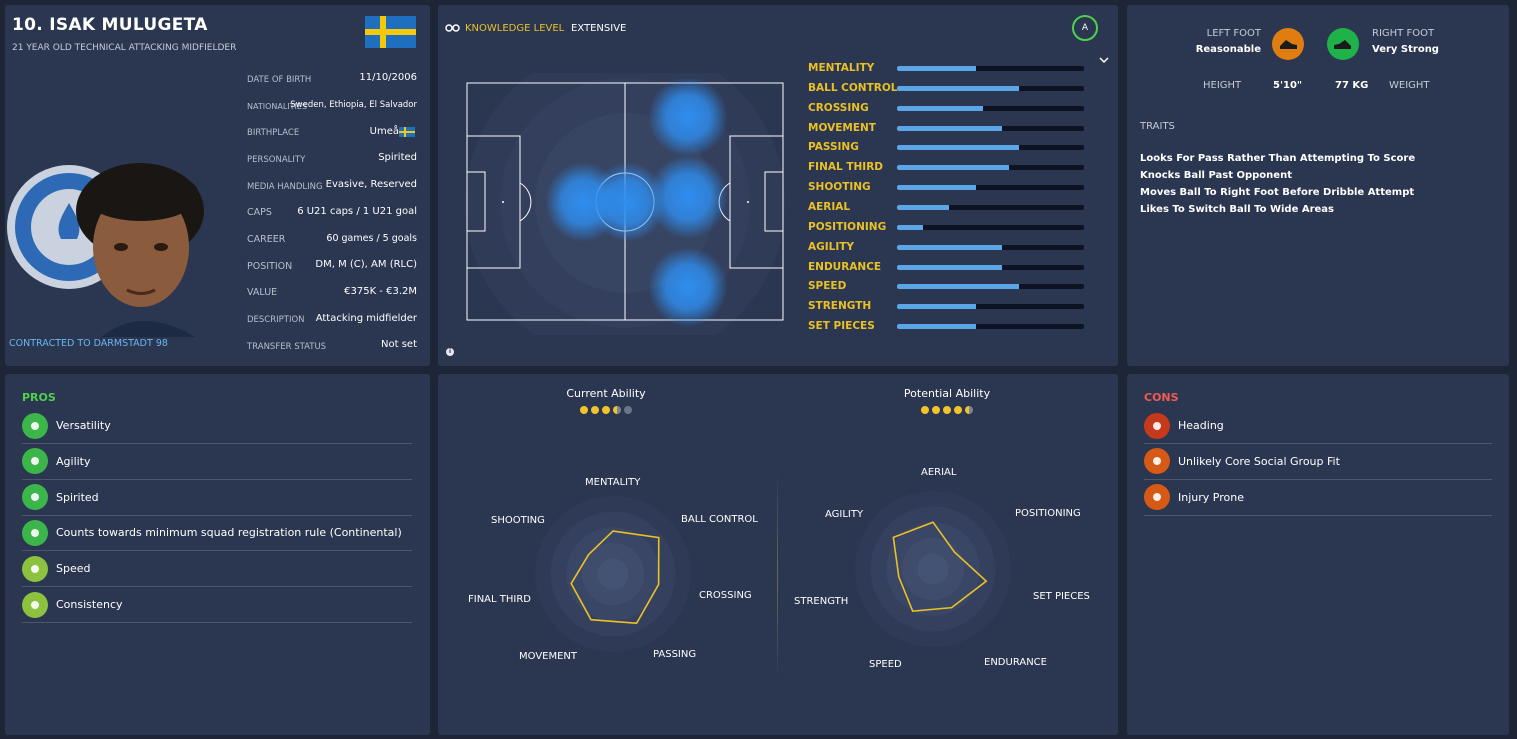  What do you see at coordinates (829, 206) in the screenshot?
I see `attribute-name: AERIAL` at bounding box center [829, 206].